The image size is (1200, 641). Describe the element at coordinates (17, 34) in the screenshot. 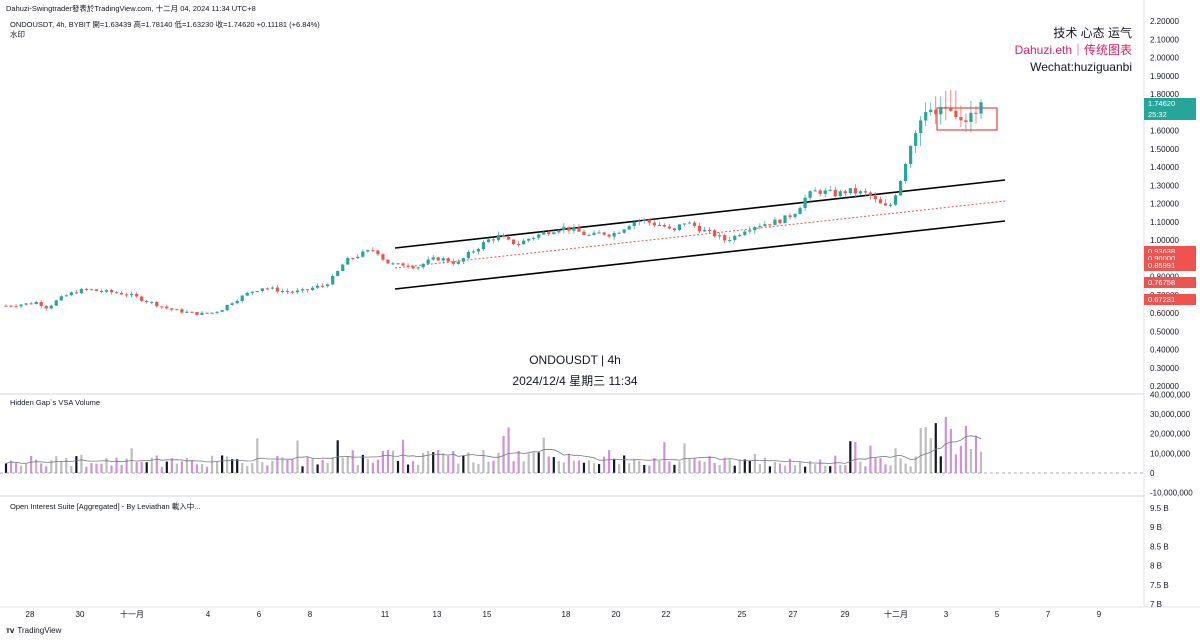

I see `indicator-watermark-label: 水印` at that location.